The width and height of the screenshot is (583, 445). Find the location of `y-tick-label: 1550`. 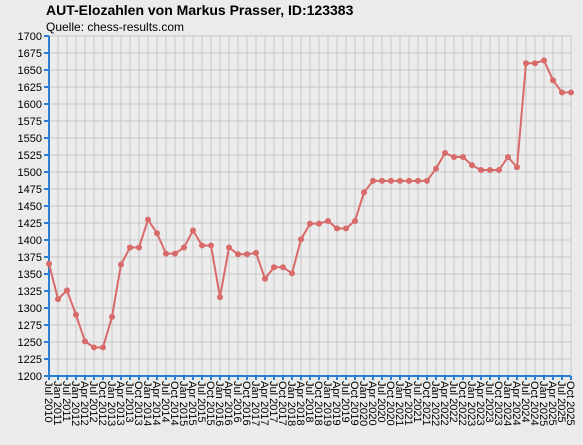

y-tick-label: 1550 is located at coordinates (30, 139).